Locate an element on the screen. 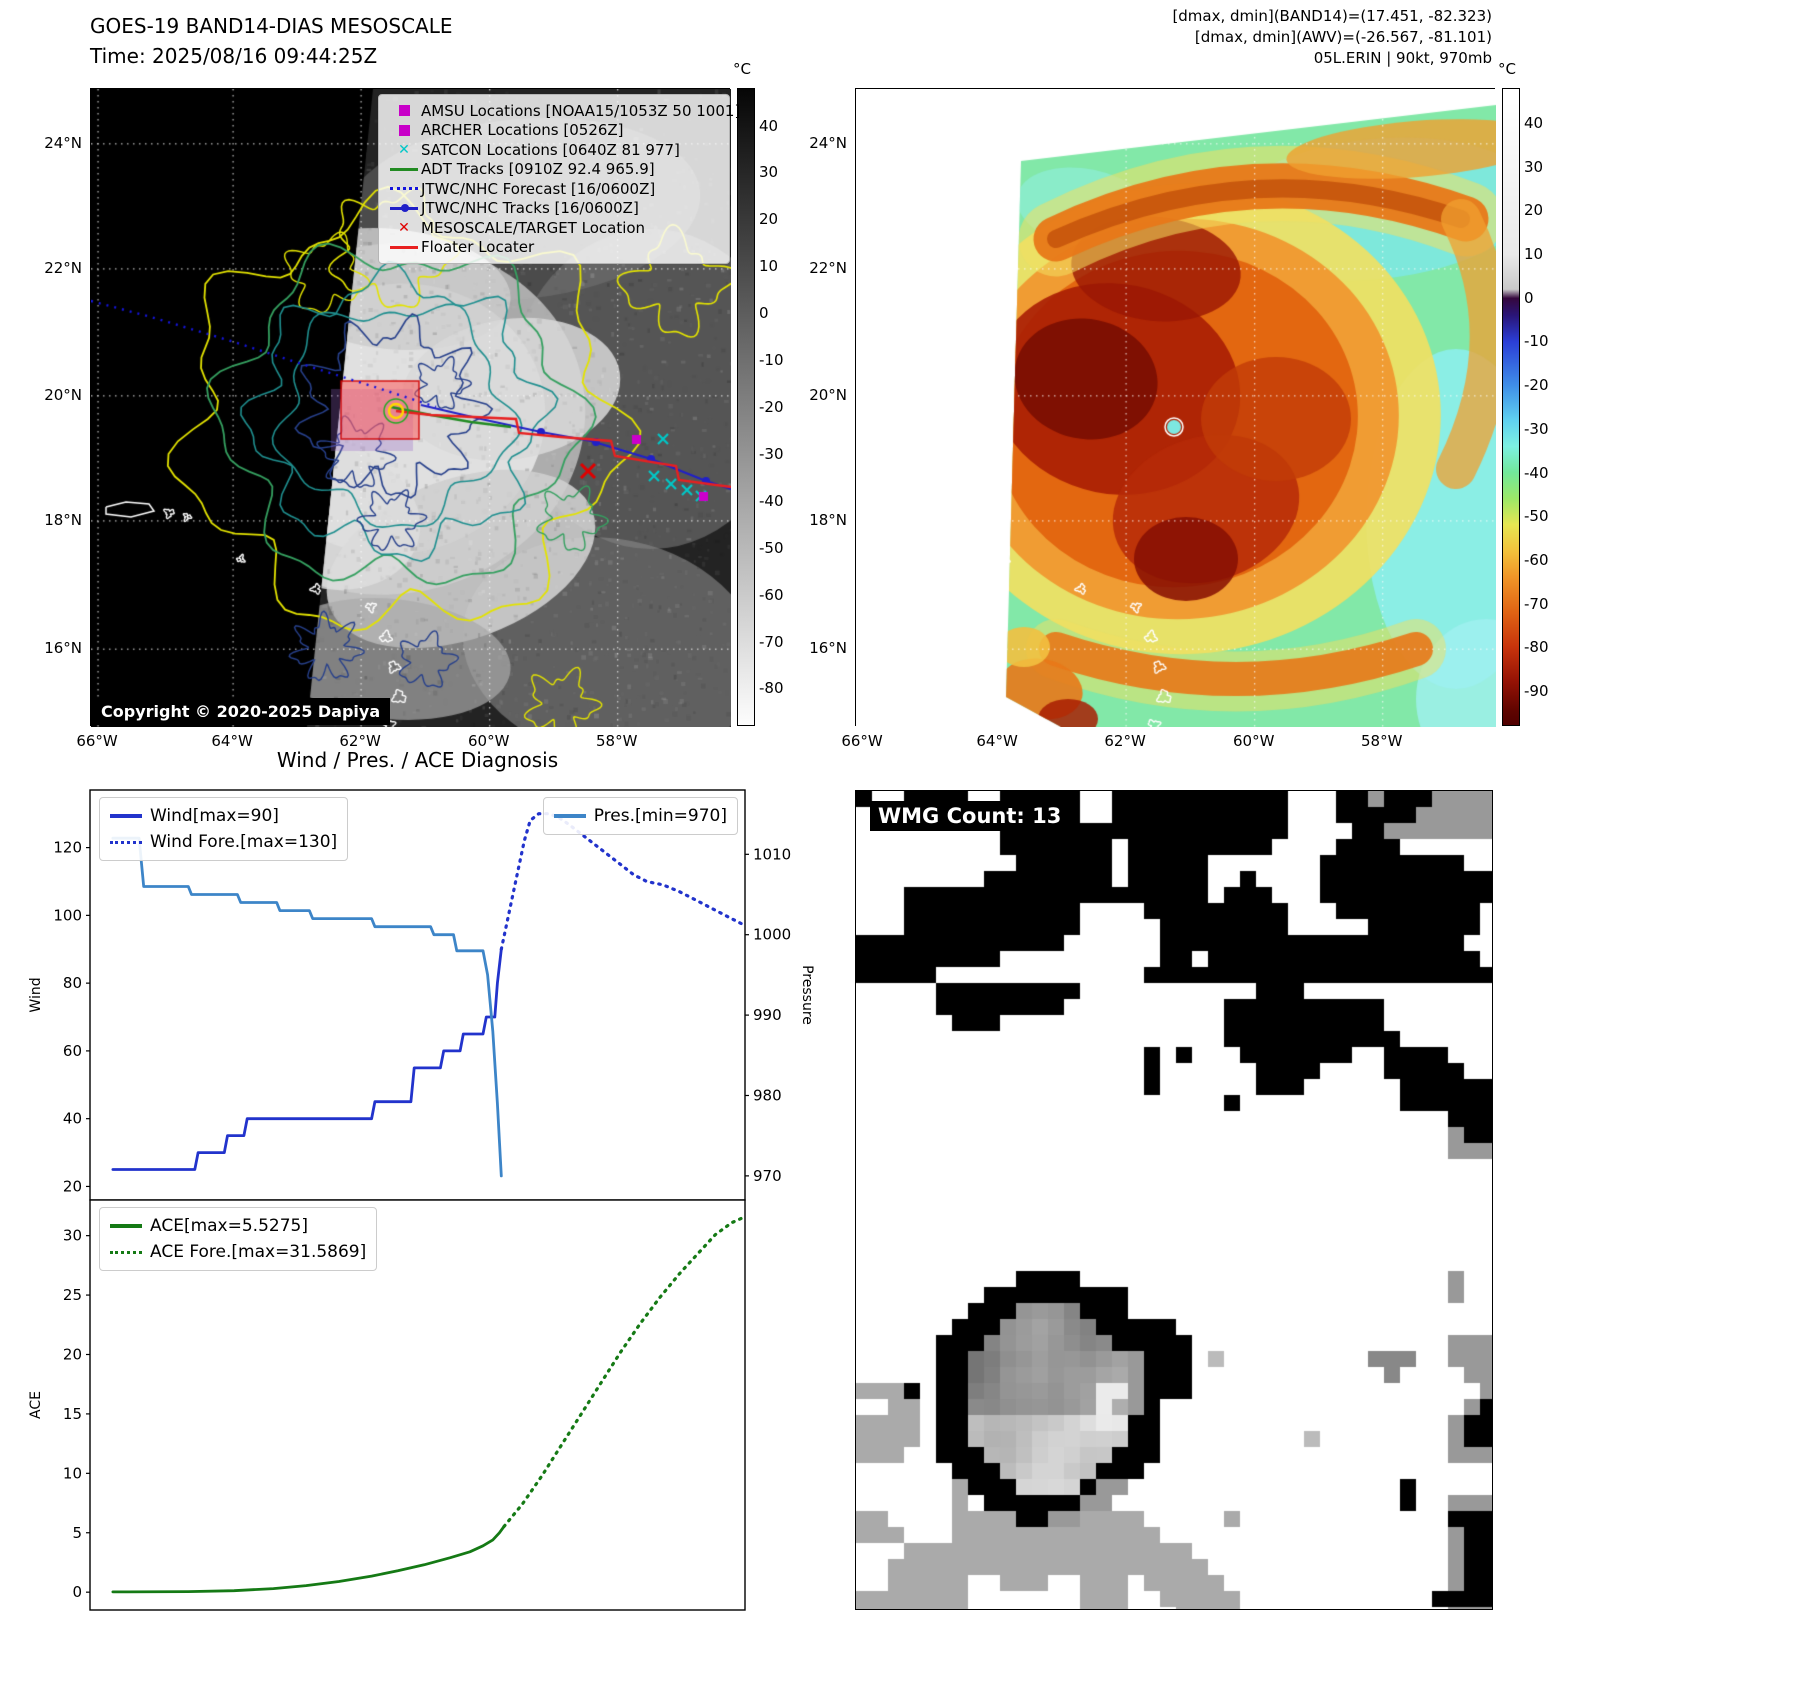  legend-item: AMSU Locations [NOAA15/1053Z 50 1001] is located at coordinates (563, 111).